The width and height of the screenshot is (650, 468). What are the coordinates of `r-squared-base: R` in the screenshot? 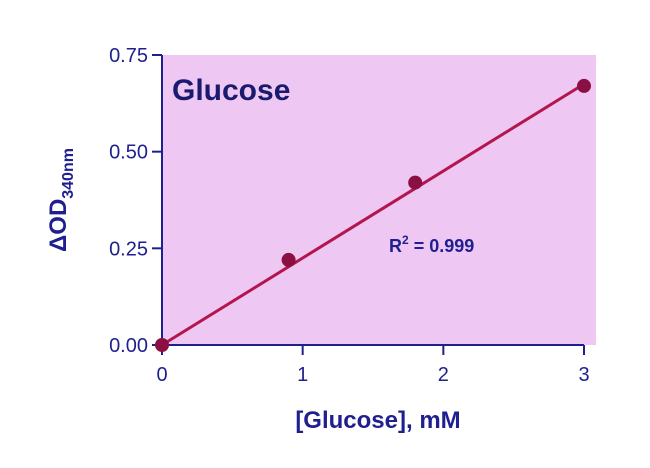 It's located at (395, 246).